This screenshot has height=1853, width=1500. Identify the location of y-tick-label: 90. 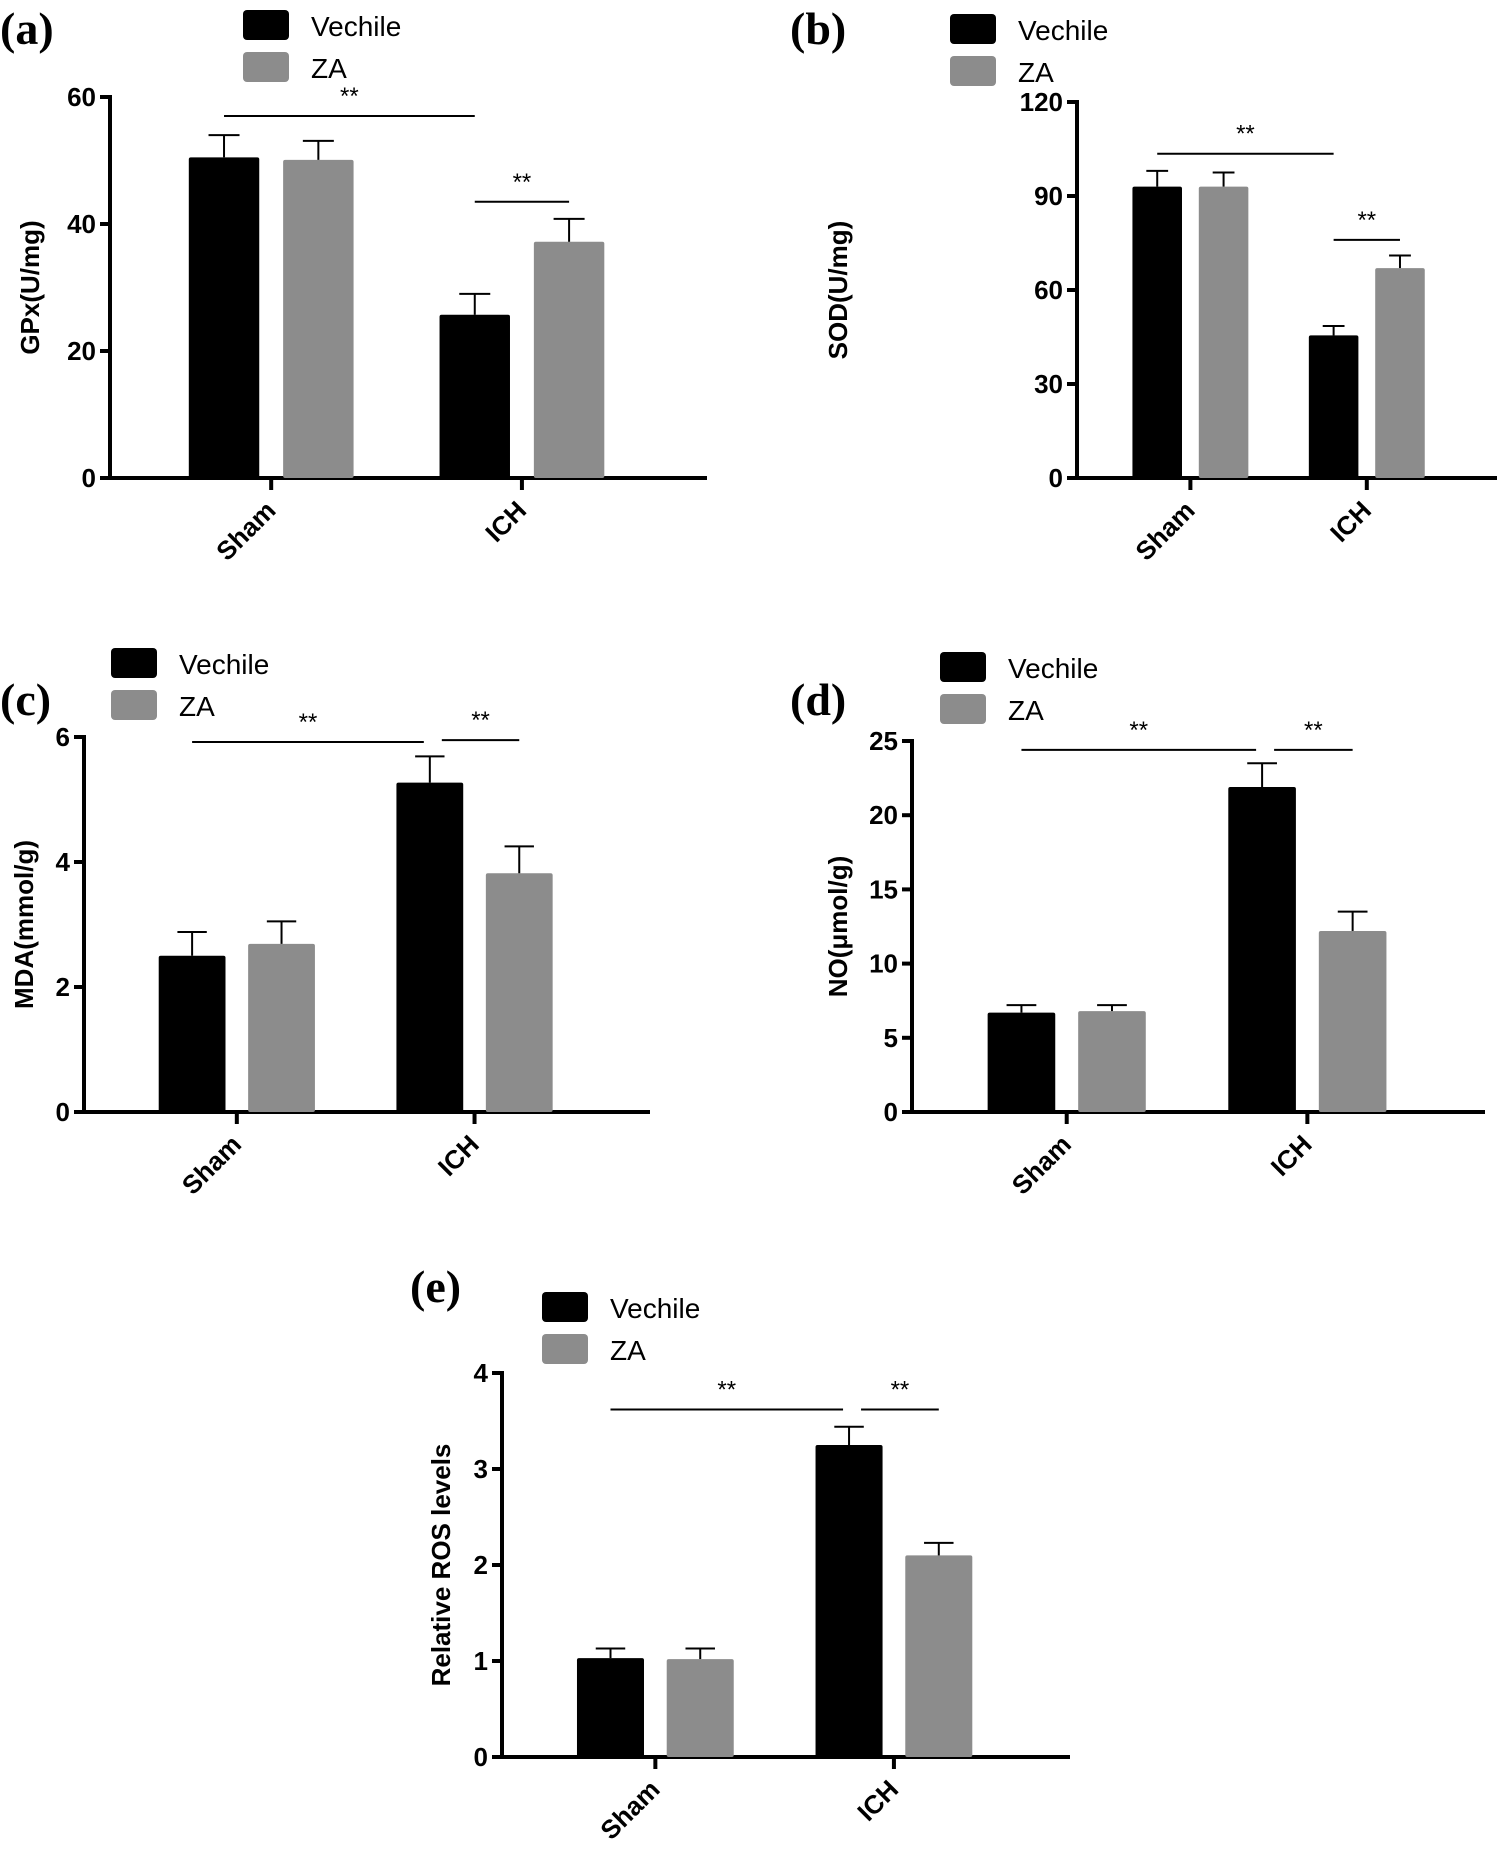
(1048, 196).